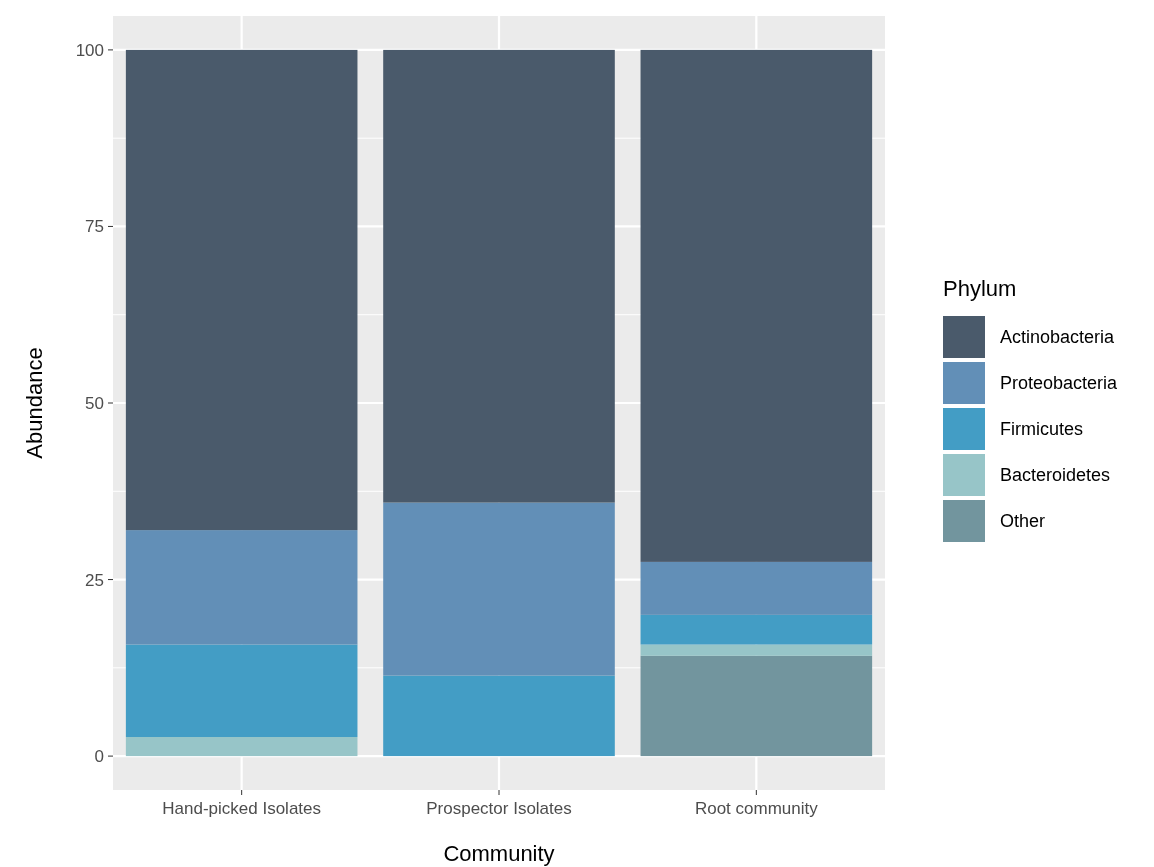  I want to click on y-axis-title: Abundance, so click(34, 403).